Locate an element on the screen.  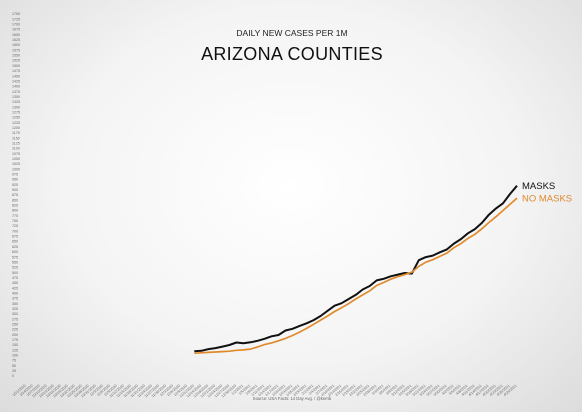
y-tick-label: 475 is located at coordinates (15, 278).